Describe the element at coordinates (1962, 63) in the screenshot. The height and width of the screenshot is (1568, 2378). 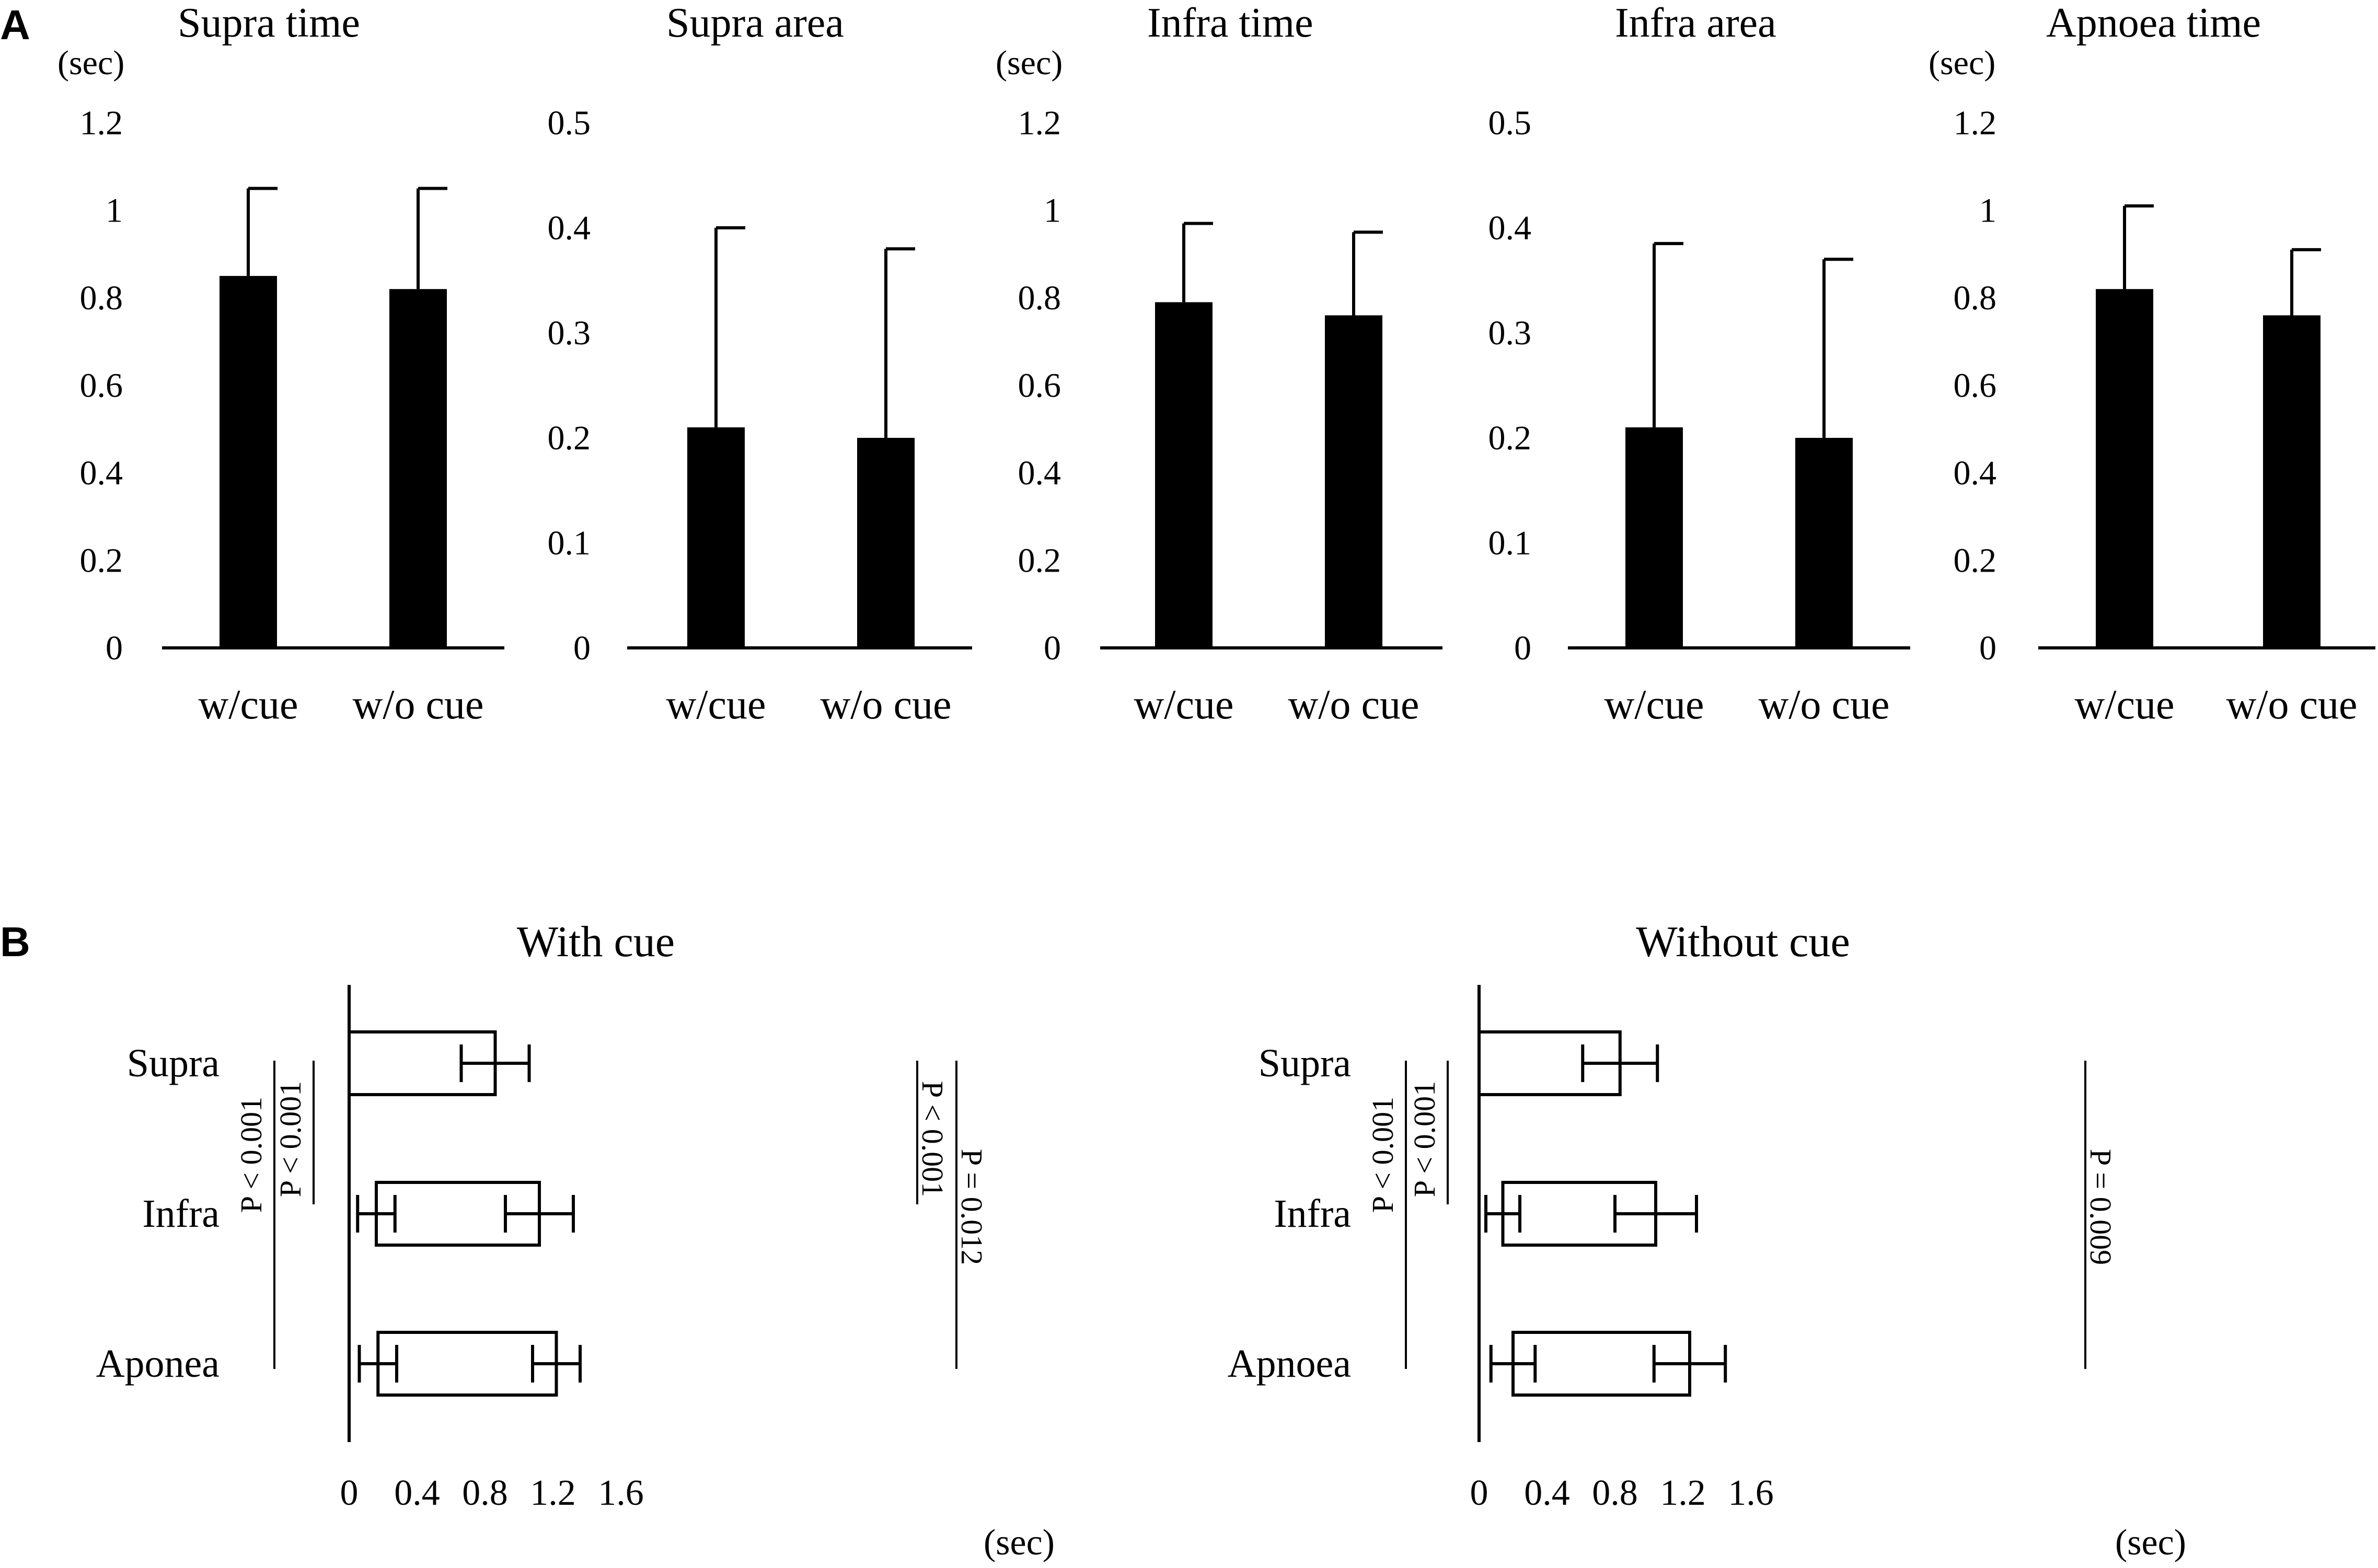
I see `chart-a5-ylabel: (sec)` at that location.